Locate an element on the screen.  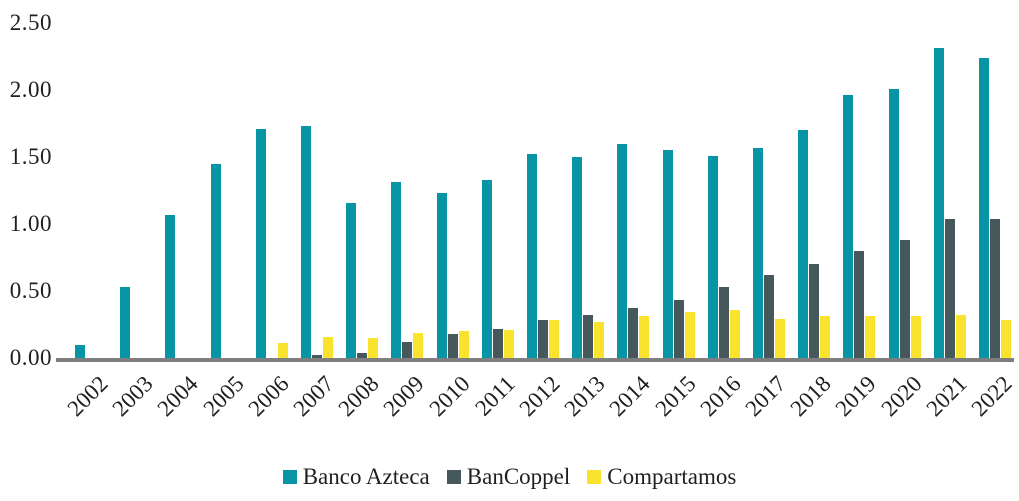
x-tick-label-2019: 2019 is located at coordinates (856, 396).